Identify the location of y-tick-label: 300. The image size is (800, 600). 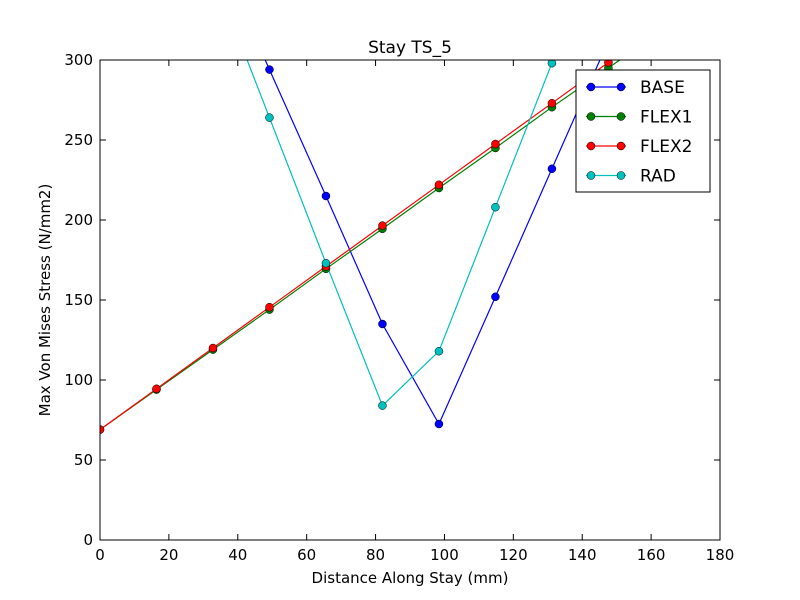
(78, 60).